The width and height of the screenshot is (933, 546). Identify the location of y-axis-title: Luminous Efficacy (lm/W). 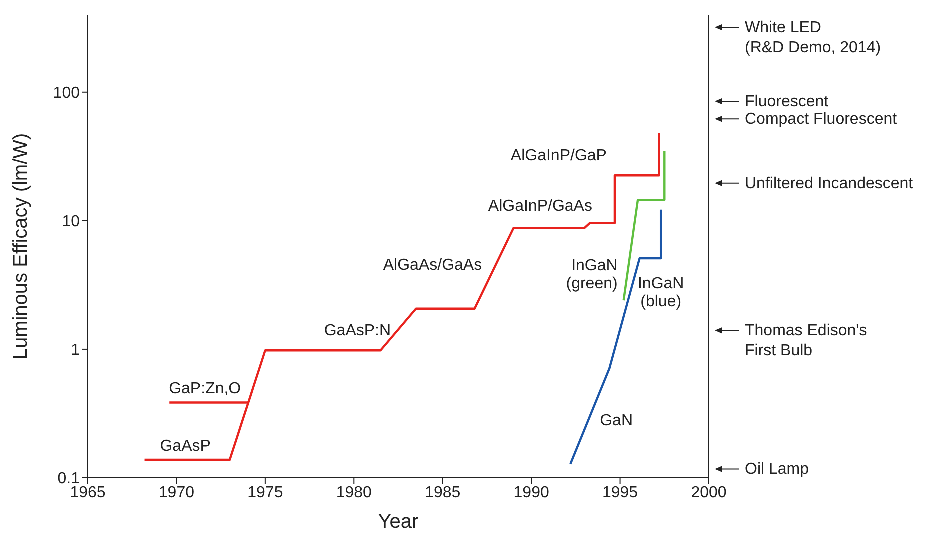
(21, 246).